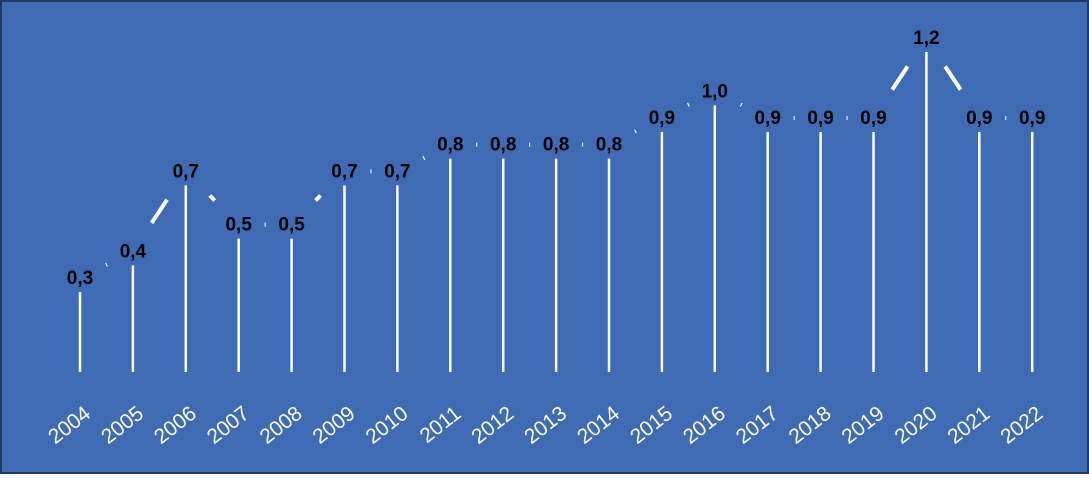  Describe the element at coordinates (609, 145) in the screenshot. I see `value-label-2014: 0,8` at that location.